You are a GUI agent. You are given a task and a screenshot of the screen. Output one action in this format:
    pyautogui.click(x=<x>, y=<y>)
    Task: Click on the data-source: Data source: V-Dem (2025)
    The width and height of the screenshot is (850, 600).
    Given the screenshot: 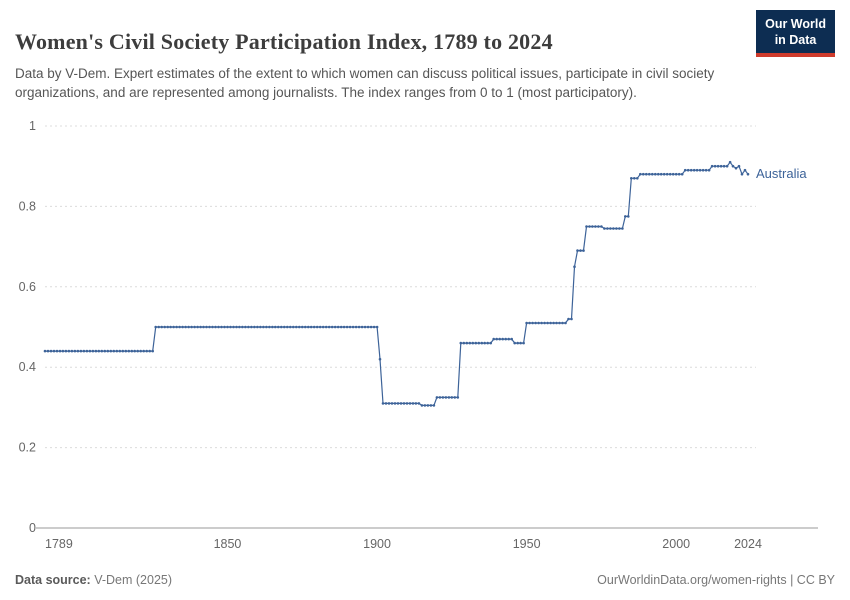 What is the action you would take?
    pyautogui.click(x=93, y=580)
    